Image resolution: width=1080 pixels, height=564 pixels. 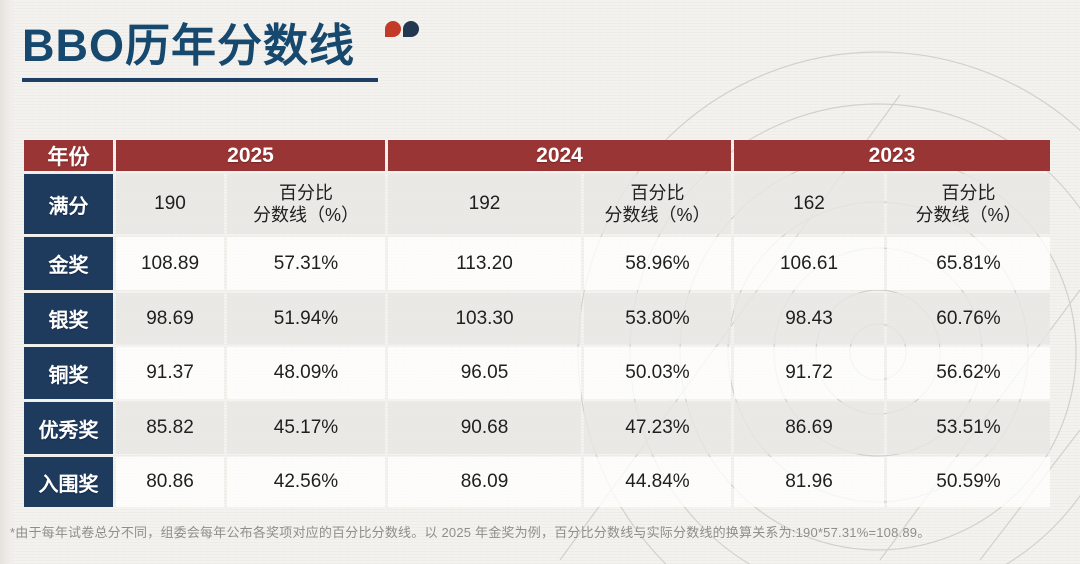 What do you see at coordinates (170, 428) in the screenshot?
I see `table-cell: 85.82` at bounding box center [170, 428].